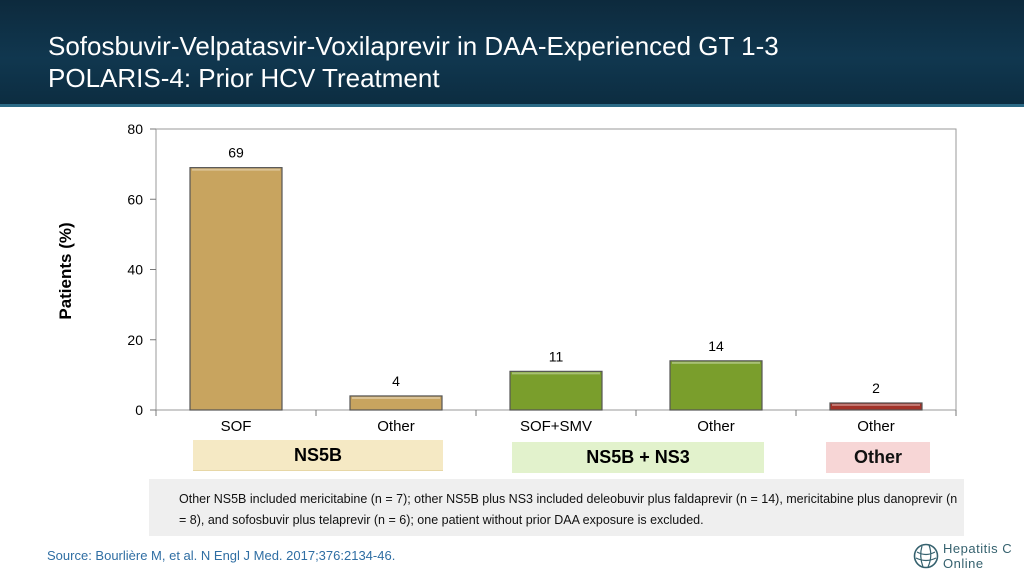  I want to click on group-label-ns5b-ns3: NS5B + NS3, so click(638, 457).